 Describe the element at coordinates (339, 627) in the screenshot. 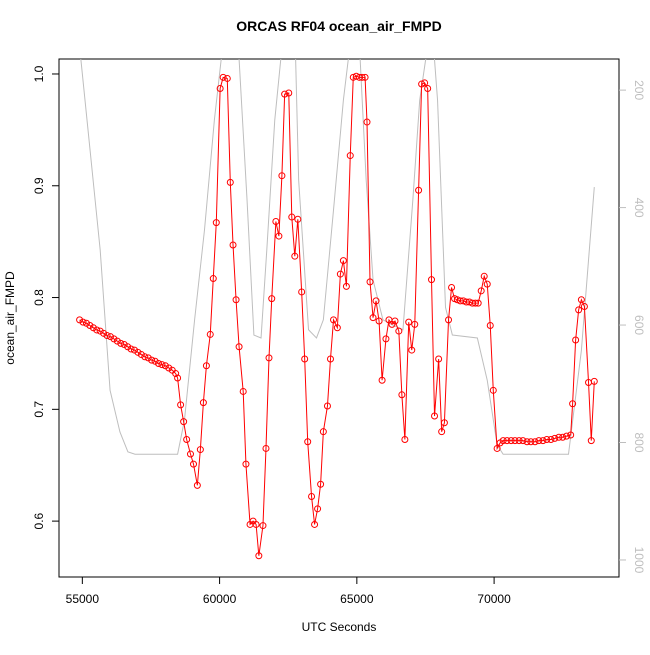

I see `x-axis-label: UTC Seconds` at that location.